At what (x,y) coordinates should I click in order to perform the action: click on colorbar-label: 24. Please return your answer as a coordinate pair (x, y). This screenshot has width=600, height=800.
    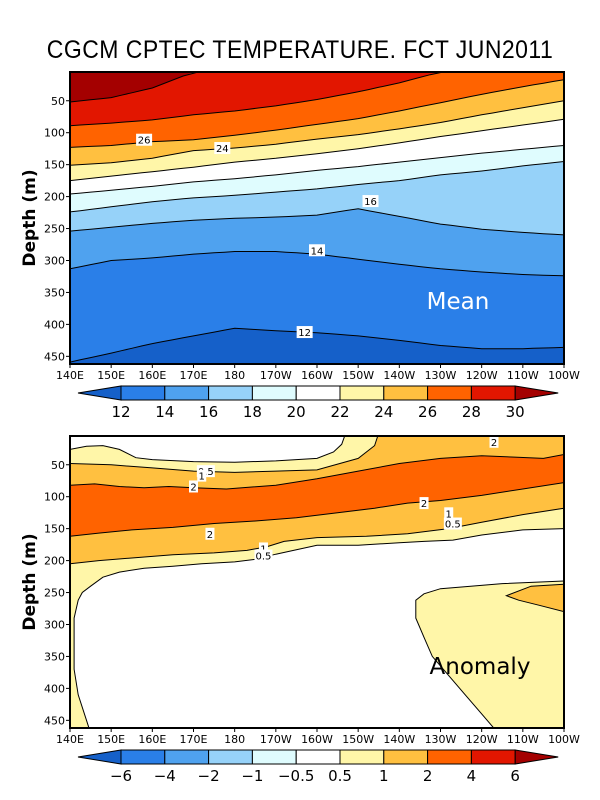
    Looking at the image, I should click on (383, 412).